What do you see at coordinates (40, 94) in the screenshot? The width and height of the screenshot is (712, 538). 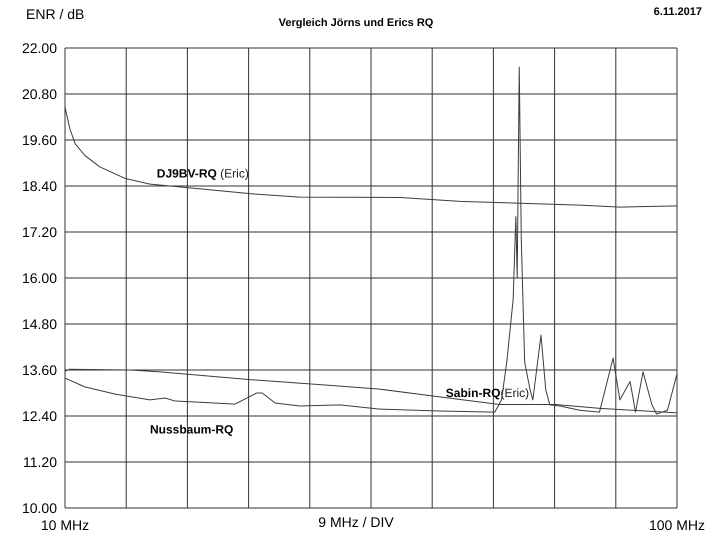 I see `y-tick-label: 20.80` at bounding box center [40, 94].